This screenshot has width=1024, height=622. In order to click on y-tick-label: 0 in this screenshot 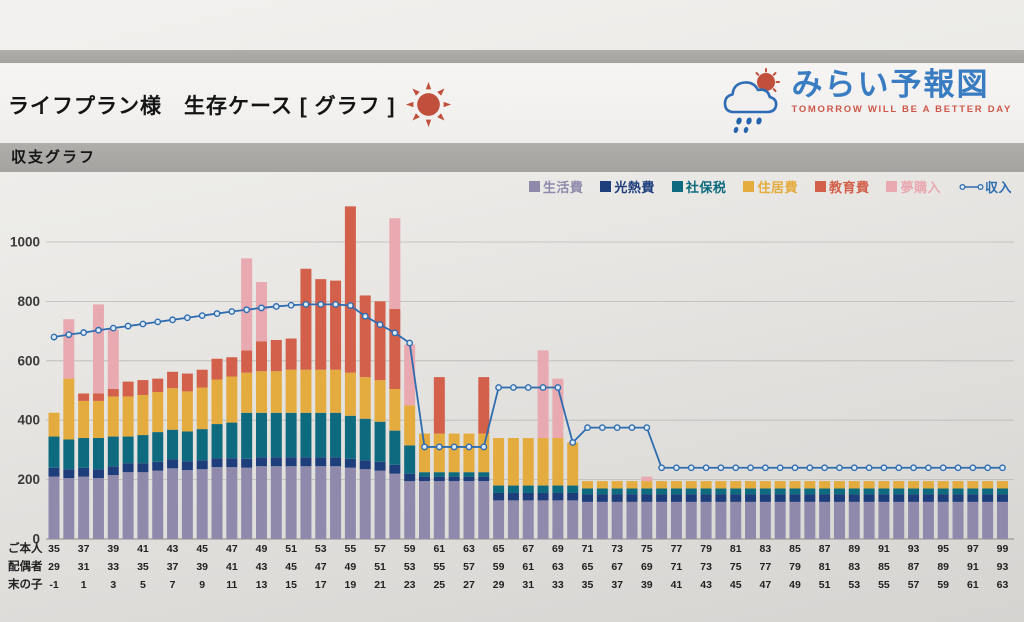, I will do `click(36, 539)`.